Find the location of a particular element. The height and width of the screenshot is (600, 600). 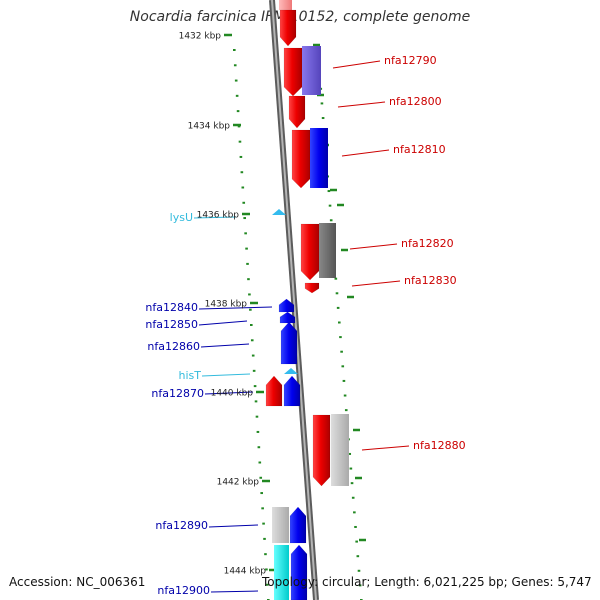

gene-label-nfa12890: nfa12890 is located at coordinates (181, 525).